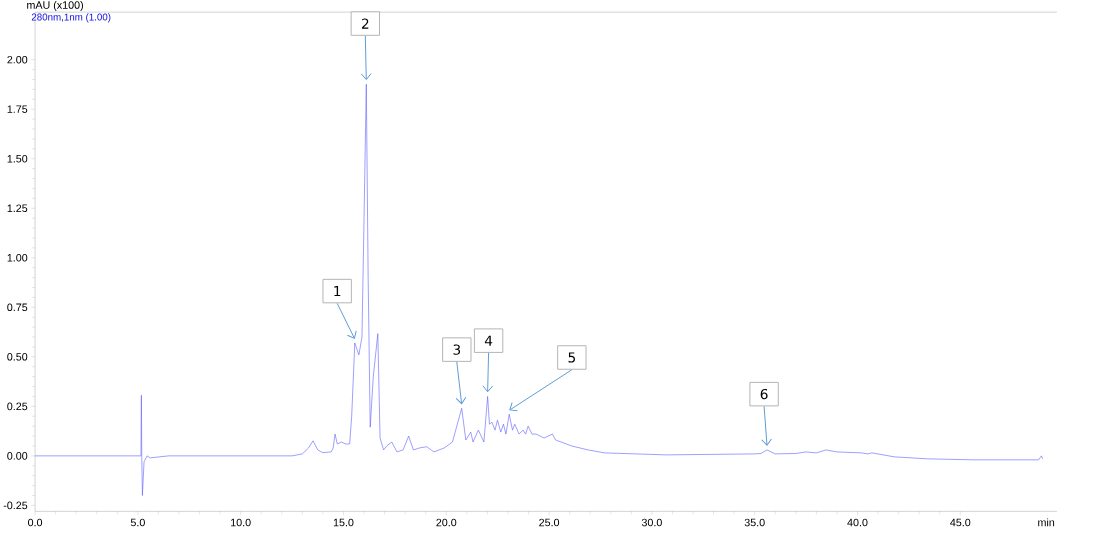  What do you see at coordinates (137, 522) in the screenshot?
I see `x-tick-label: 5.0` at bounding box center [137, 522].